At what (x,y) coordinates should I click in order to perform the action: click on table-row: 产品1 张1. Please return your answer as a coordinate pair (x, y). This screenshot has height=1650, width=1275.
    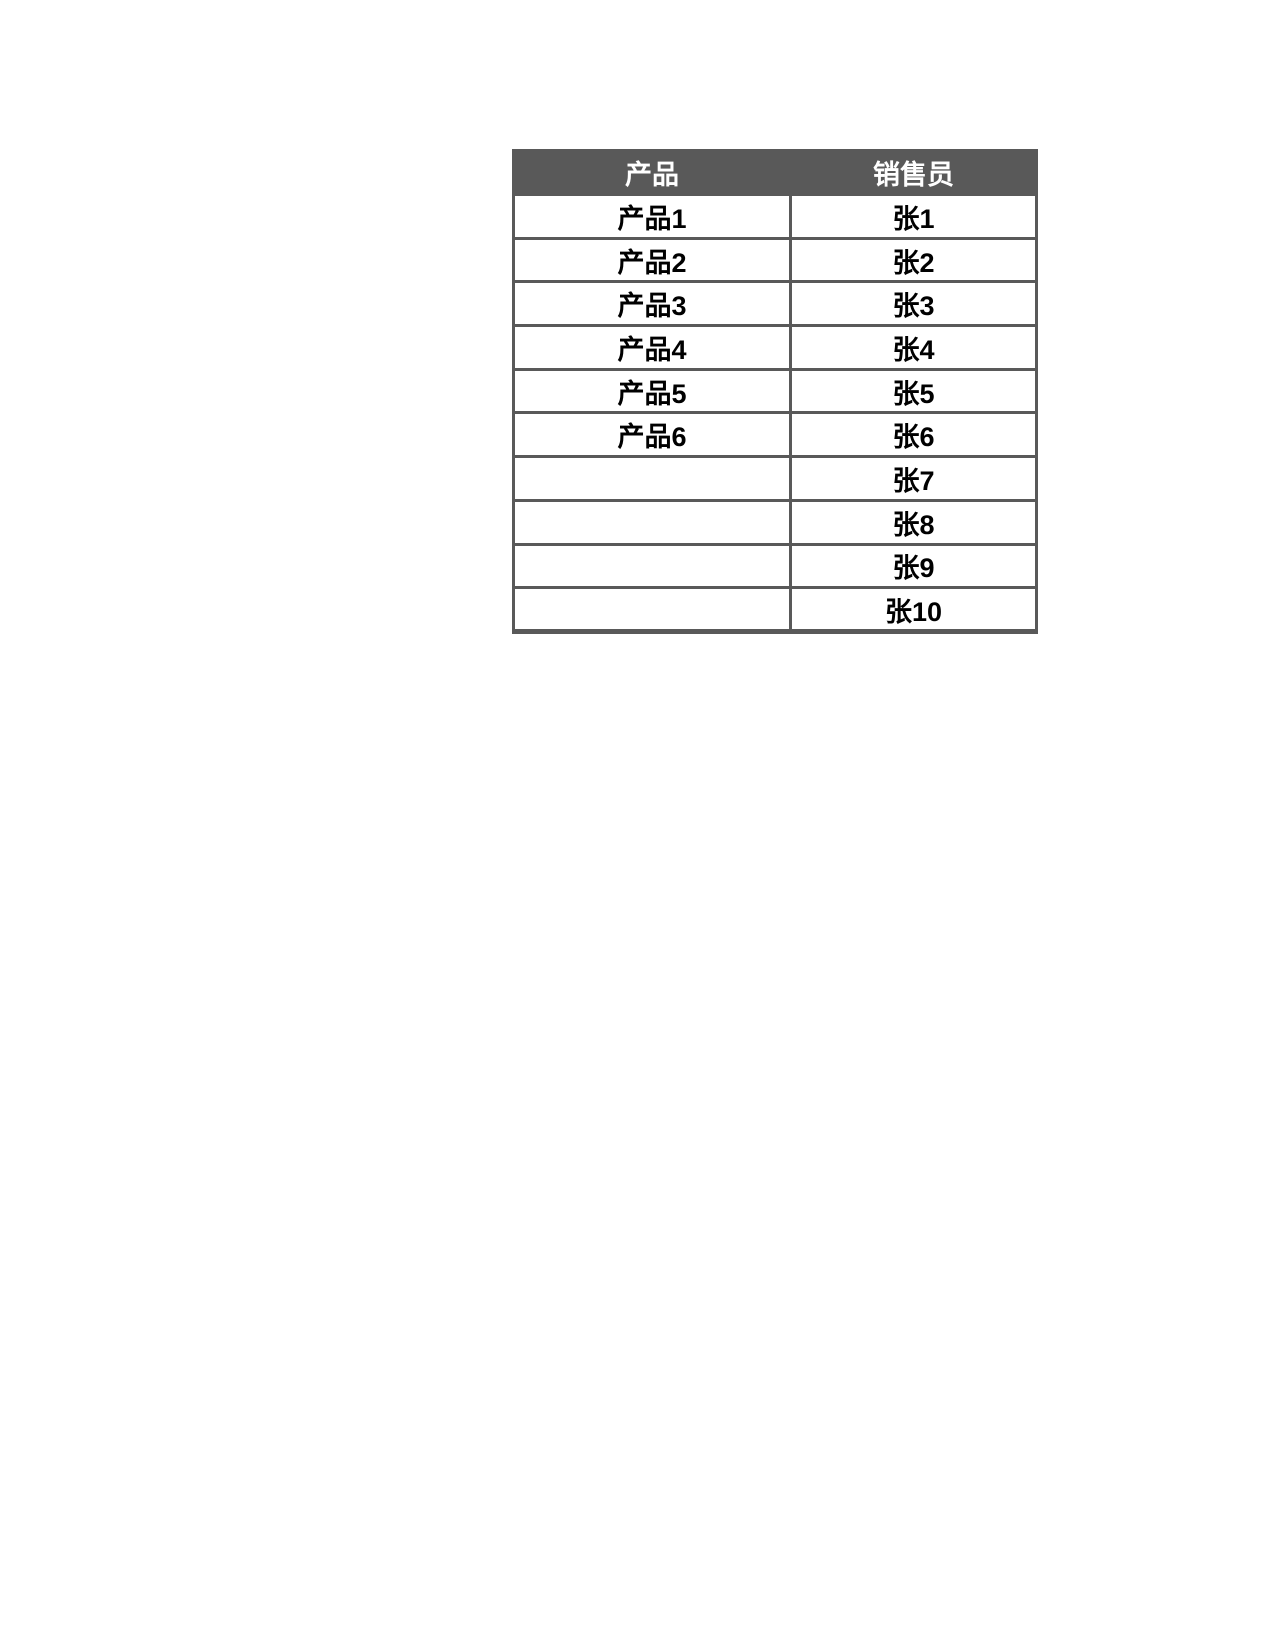
    Looking at the image, I should click on (775, 216).